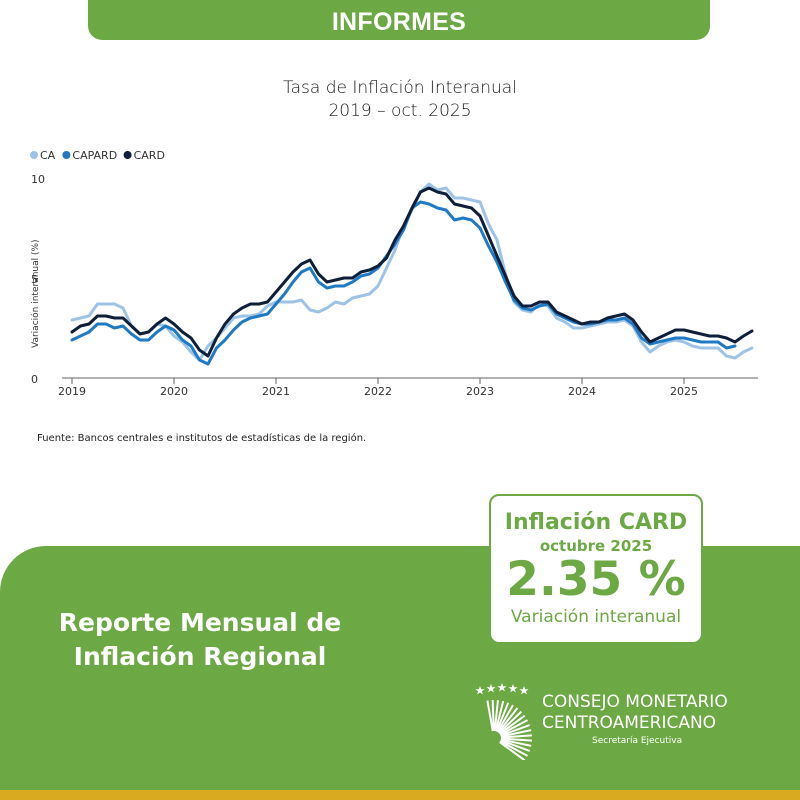 The image size is (800, 800). What do you see at coordinates (635, 702) in the screenshot?
I see `logo-line1: CONSEJO MONETARIO` at bounding box center [635, 702].